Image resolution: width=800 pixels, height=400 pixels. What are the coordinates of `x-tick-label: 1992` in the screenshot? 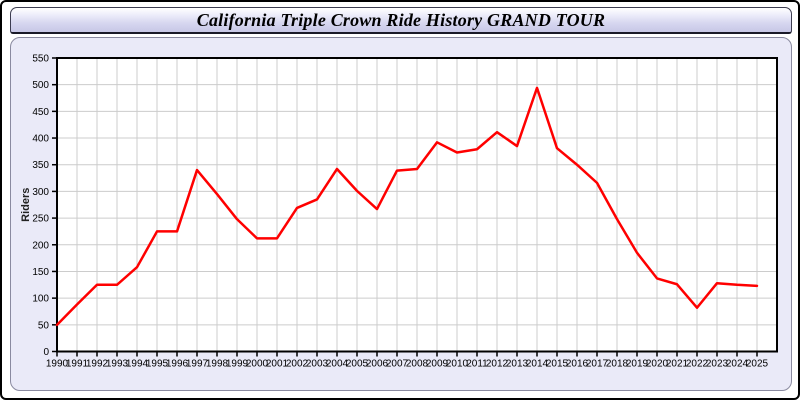 It's located at (97, 364).